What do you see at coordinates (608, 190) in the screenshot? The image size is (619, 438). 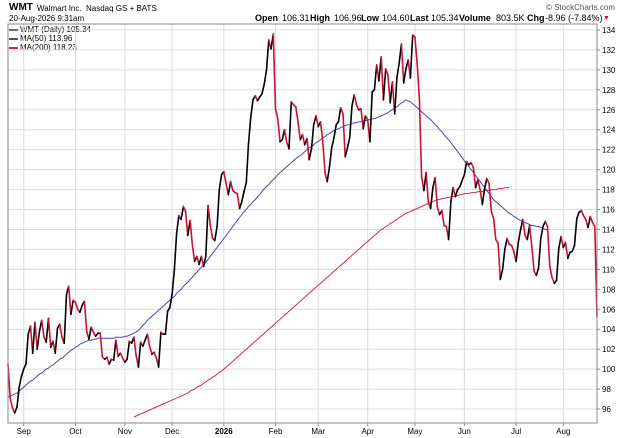 I see `y-tick-label: 118` at bounding box center [608, 190].